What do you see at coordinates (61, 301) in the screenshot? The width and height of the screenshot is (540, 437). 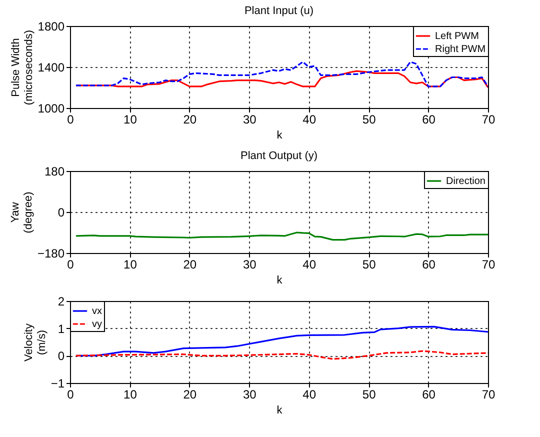 I see `y-tick-label: 2` at bounding box center [61, 301].